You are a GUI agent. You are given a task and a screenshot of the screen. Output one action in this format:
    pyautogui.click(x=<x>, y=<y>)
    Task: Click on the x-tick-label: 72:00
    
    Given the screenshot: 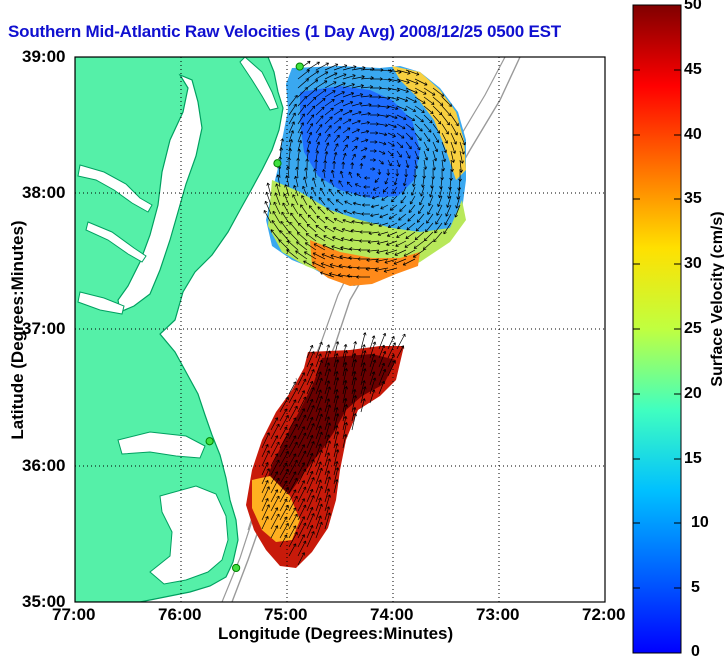 What is the action you would take?
    pyautogui.click(x=604, y=614)
    